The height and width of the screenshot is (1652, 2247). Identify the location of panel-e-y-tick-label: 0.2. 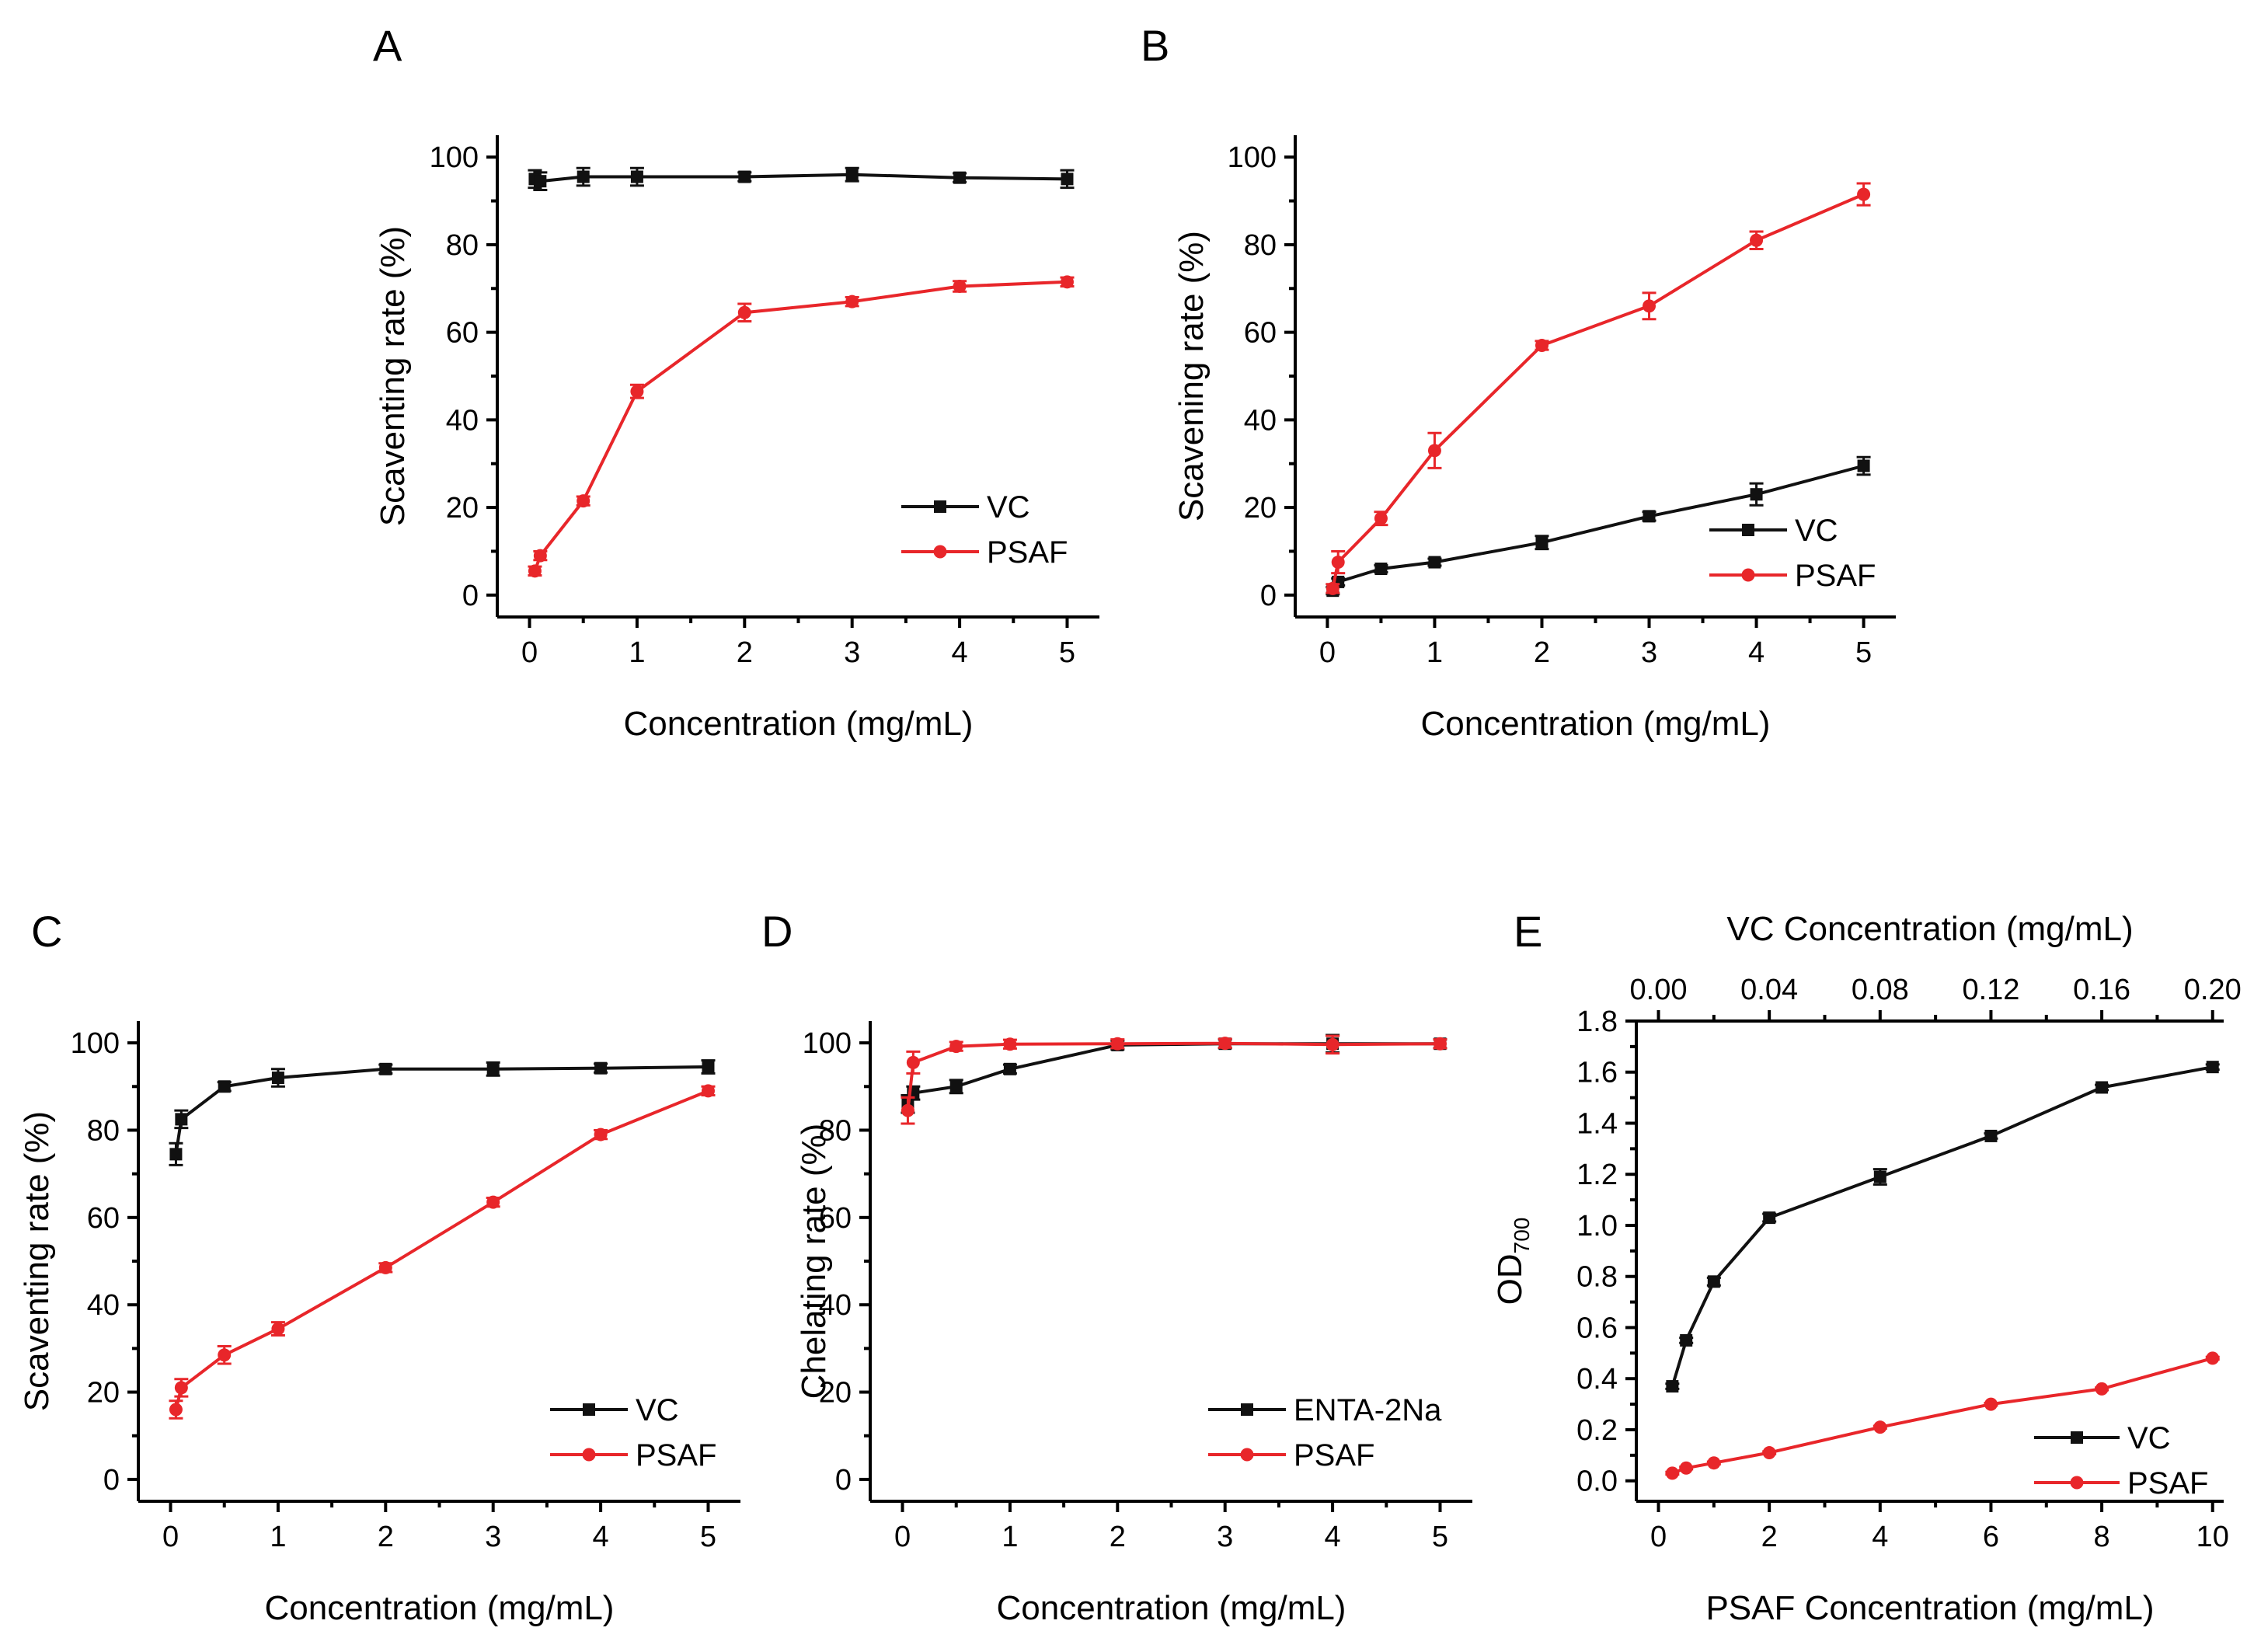
(1597, 1430).